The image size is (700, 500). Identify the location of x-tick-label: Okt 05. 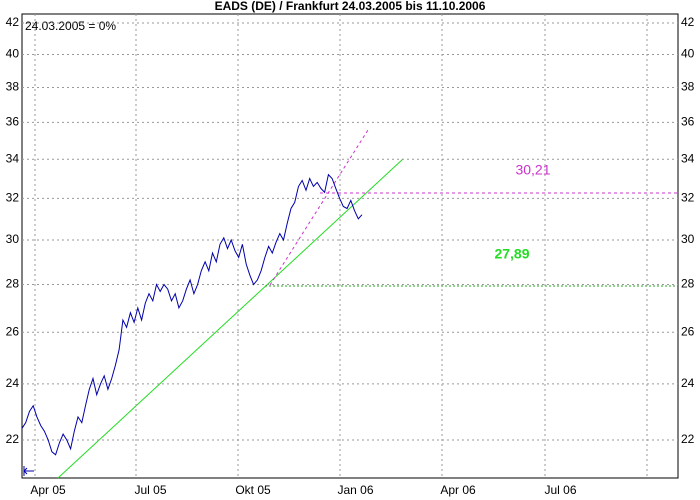
(253, 490).